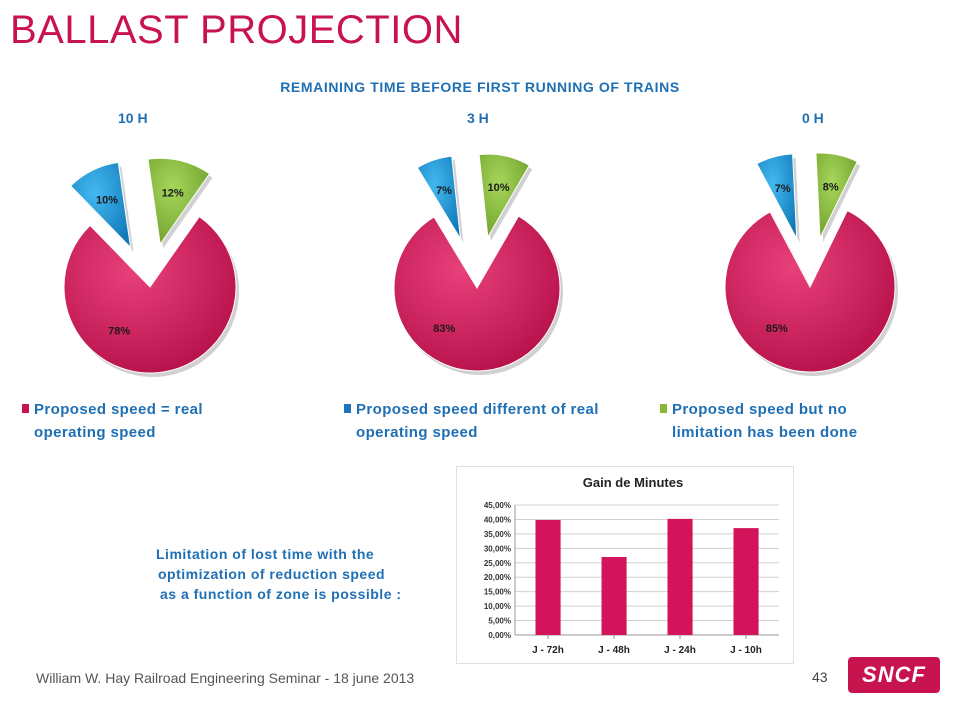  I want to click on legend-swatch-blue, so click(347, 408).